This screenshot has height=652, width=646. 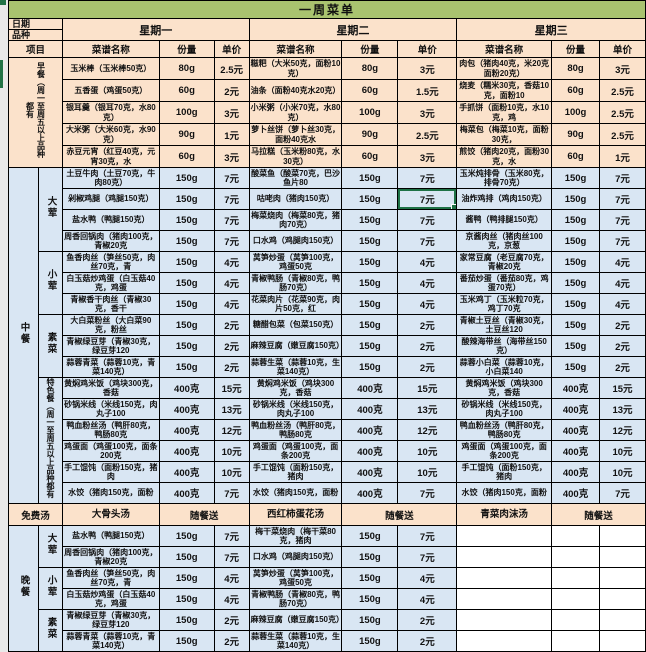 I want to click on price-cell: 1.5元, so click(x=427, y=90).